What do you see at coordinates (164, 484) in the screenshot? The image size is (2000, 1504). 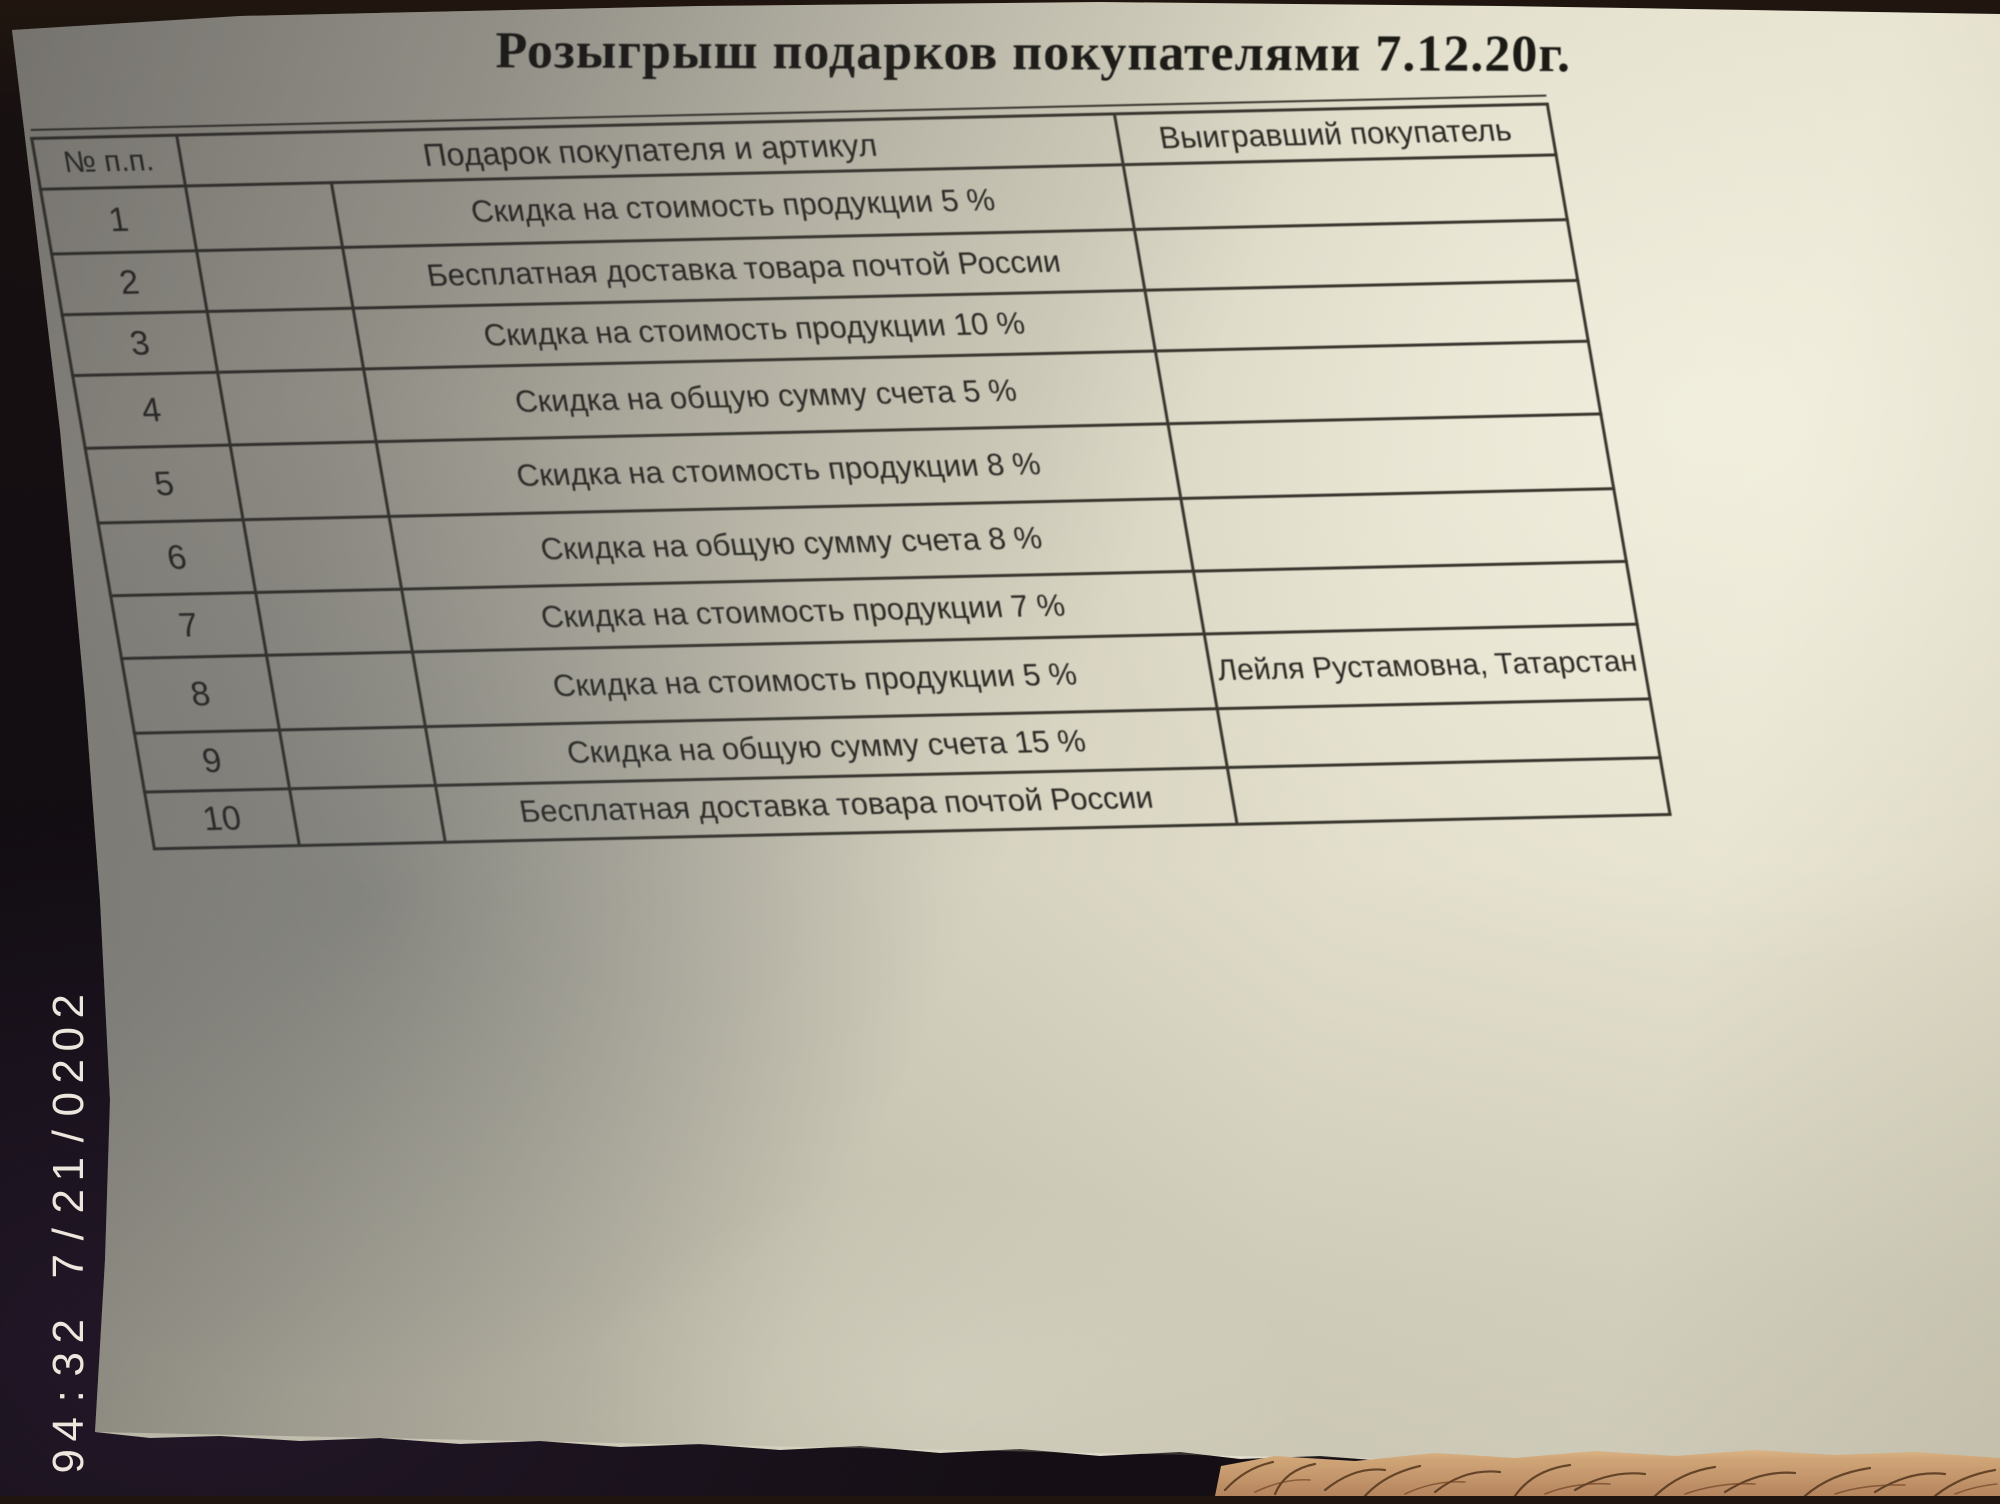 I see `row-number-cell: 5` at bounding box center [164, 484].